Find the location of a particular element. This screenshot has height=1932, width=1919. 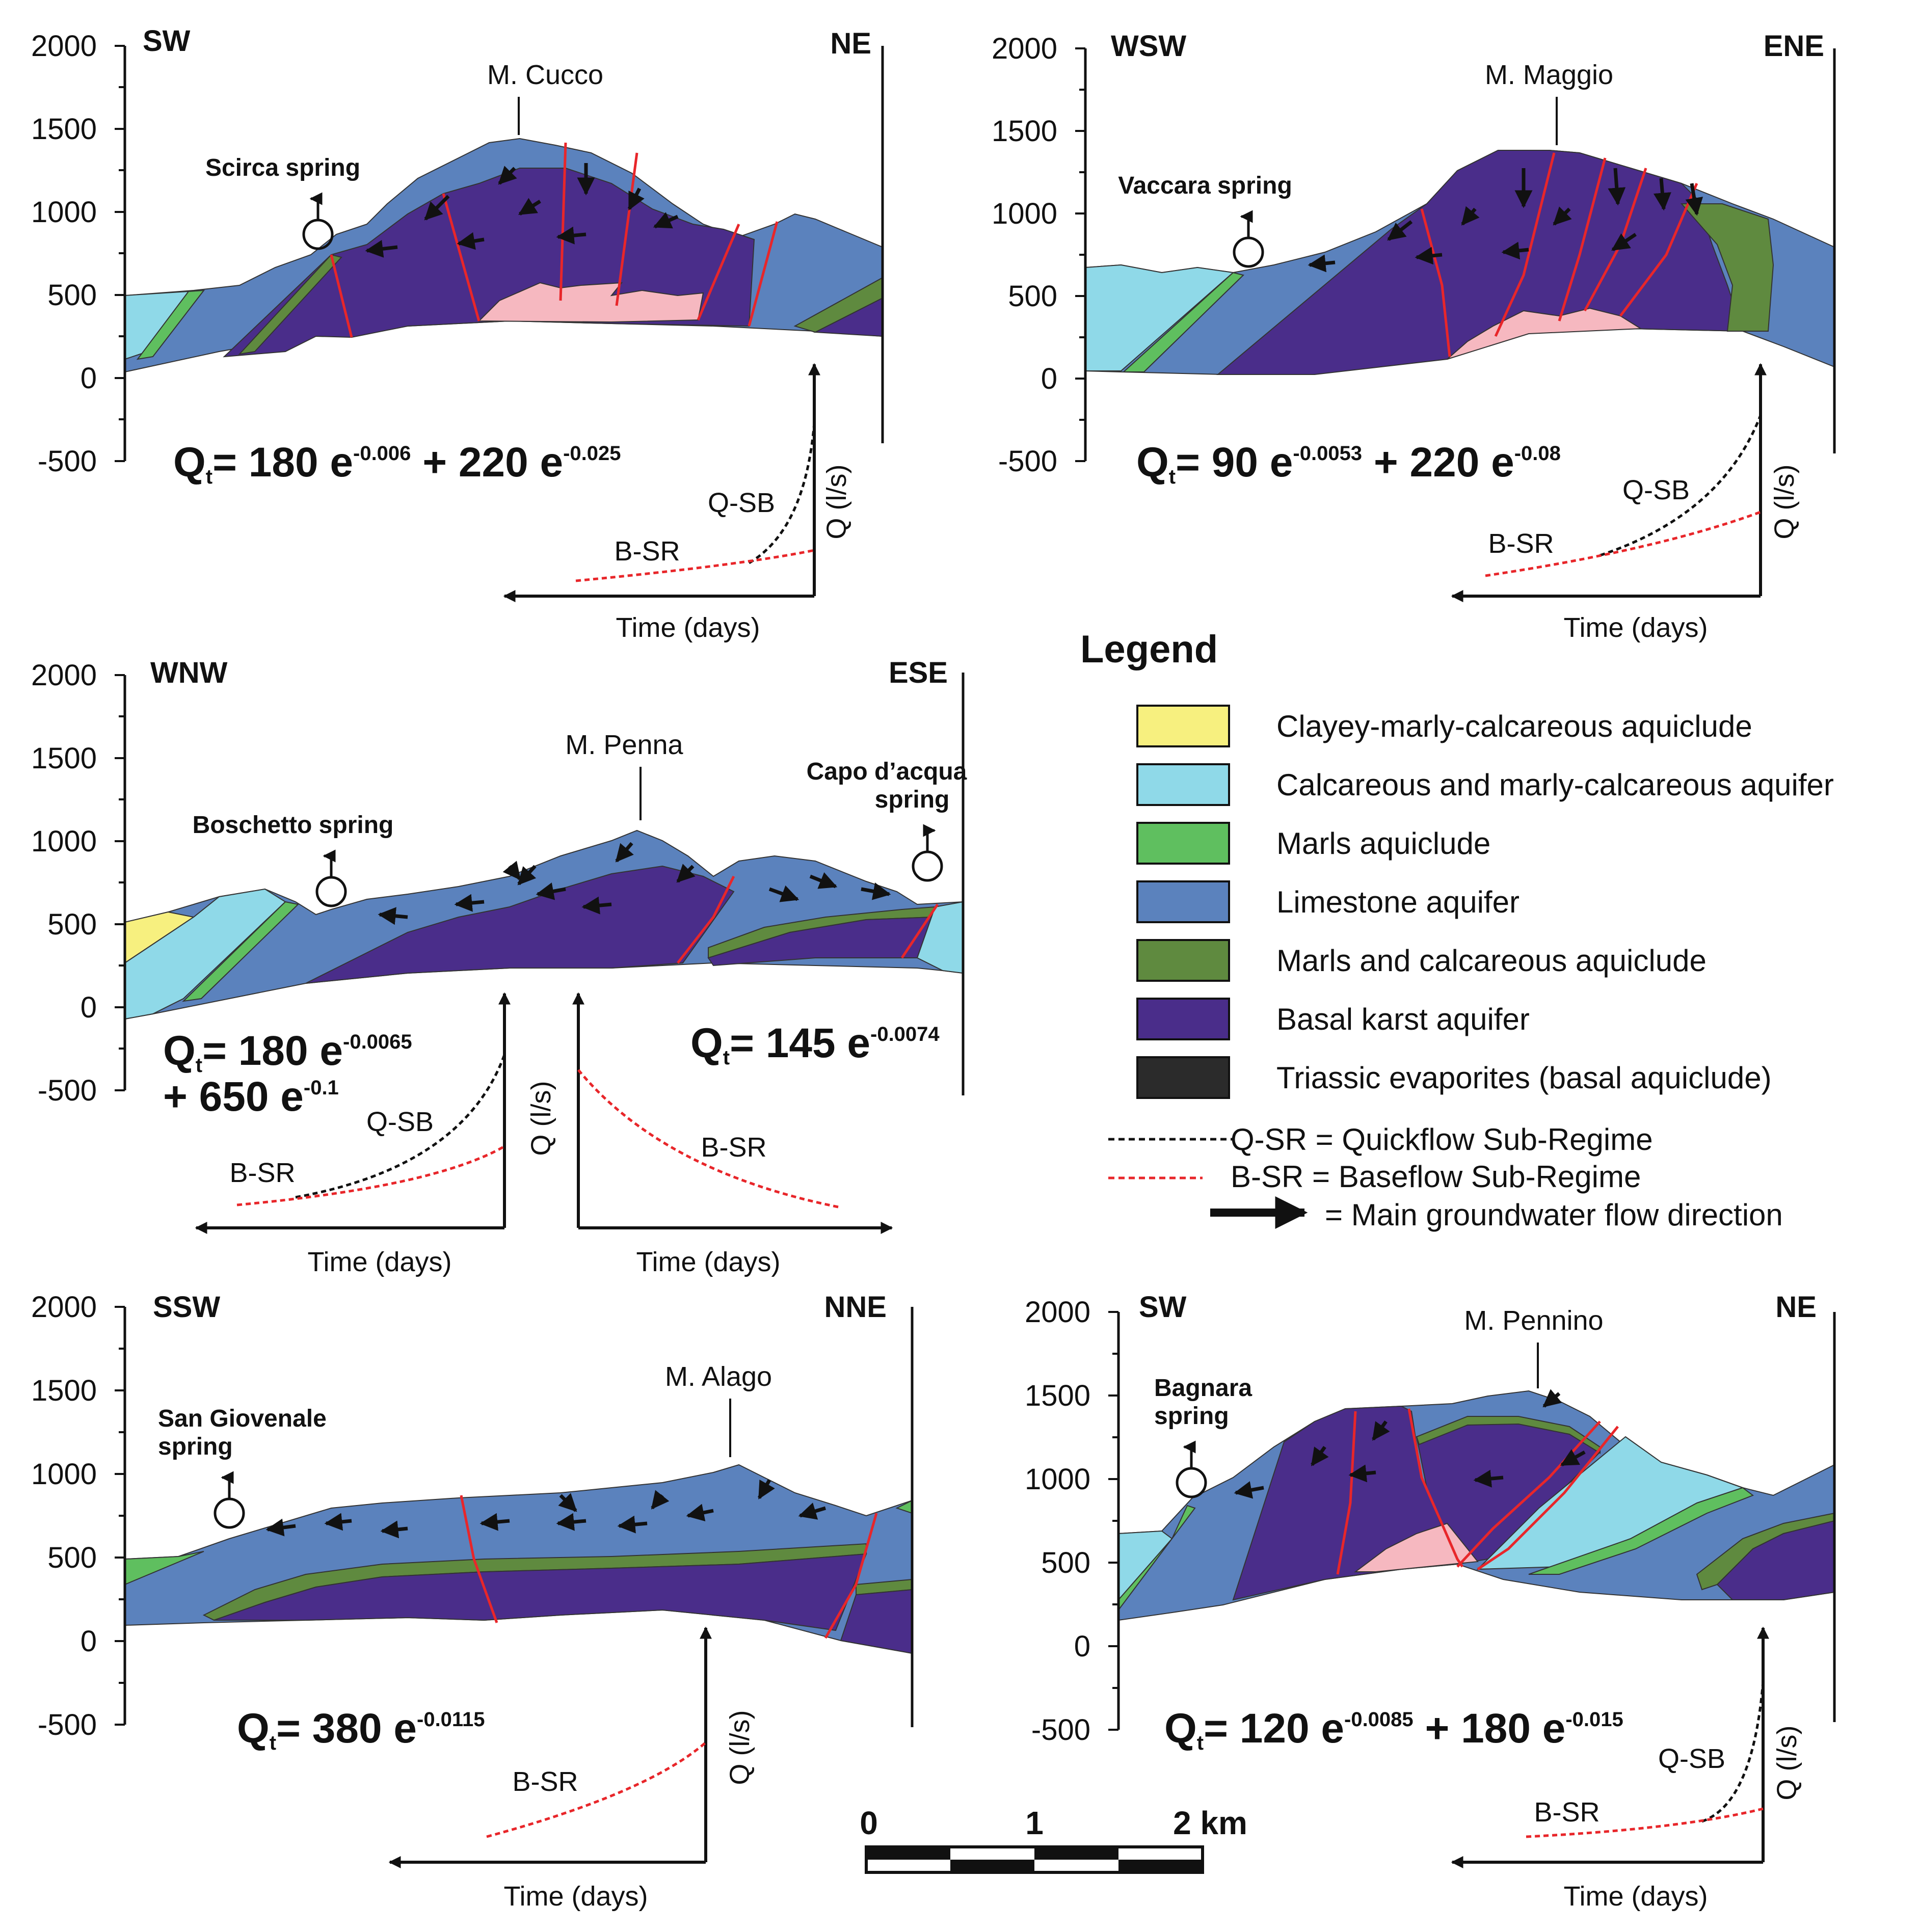

pennino-geology is located at coordinates (1476, 1505).